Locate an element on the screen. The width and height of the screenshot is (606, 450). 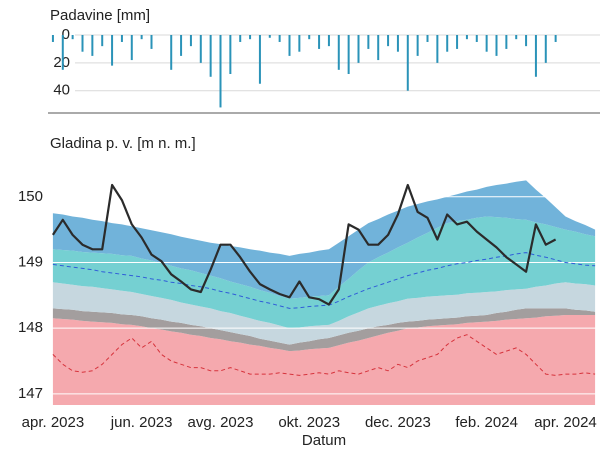
y-tick-label: 0 is located at coordinates (66, 34).